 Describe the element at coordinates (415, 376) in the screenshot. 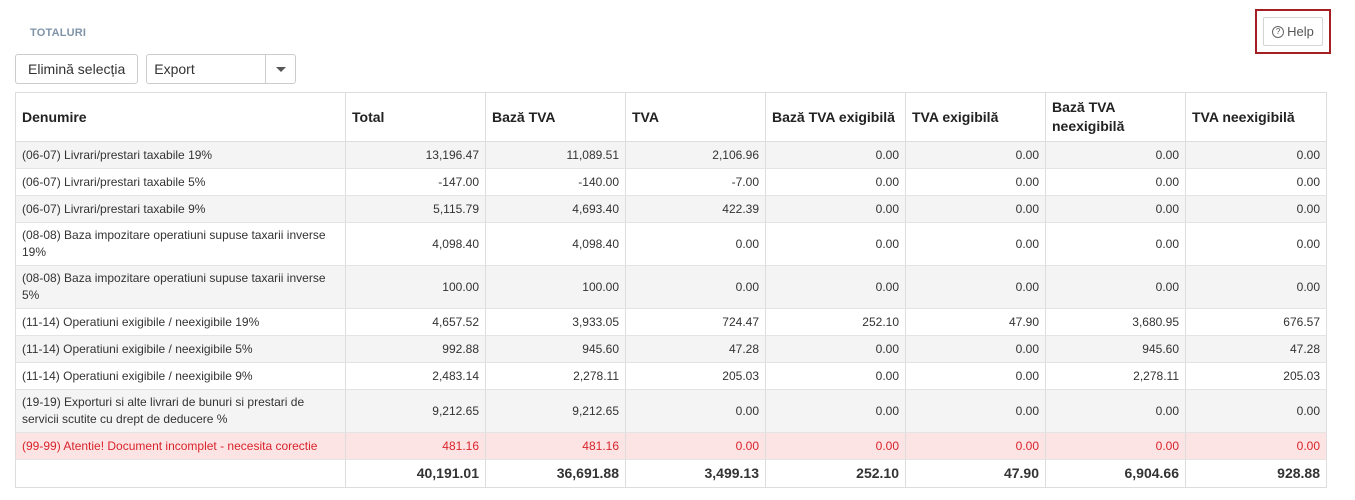

I see `cell-value: 2,483.14` at that location.